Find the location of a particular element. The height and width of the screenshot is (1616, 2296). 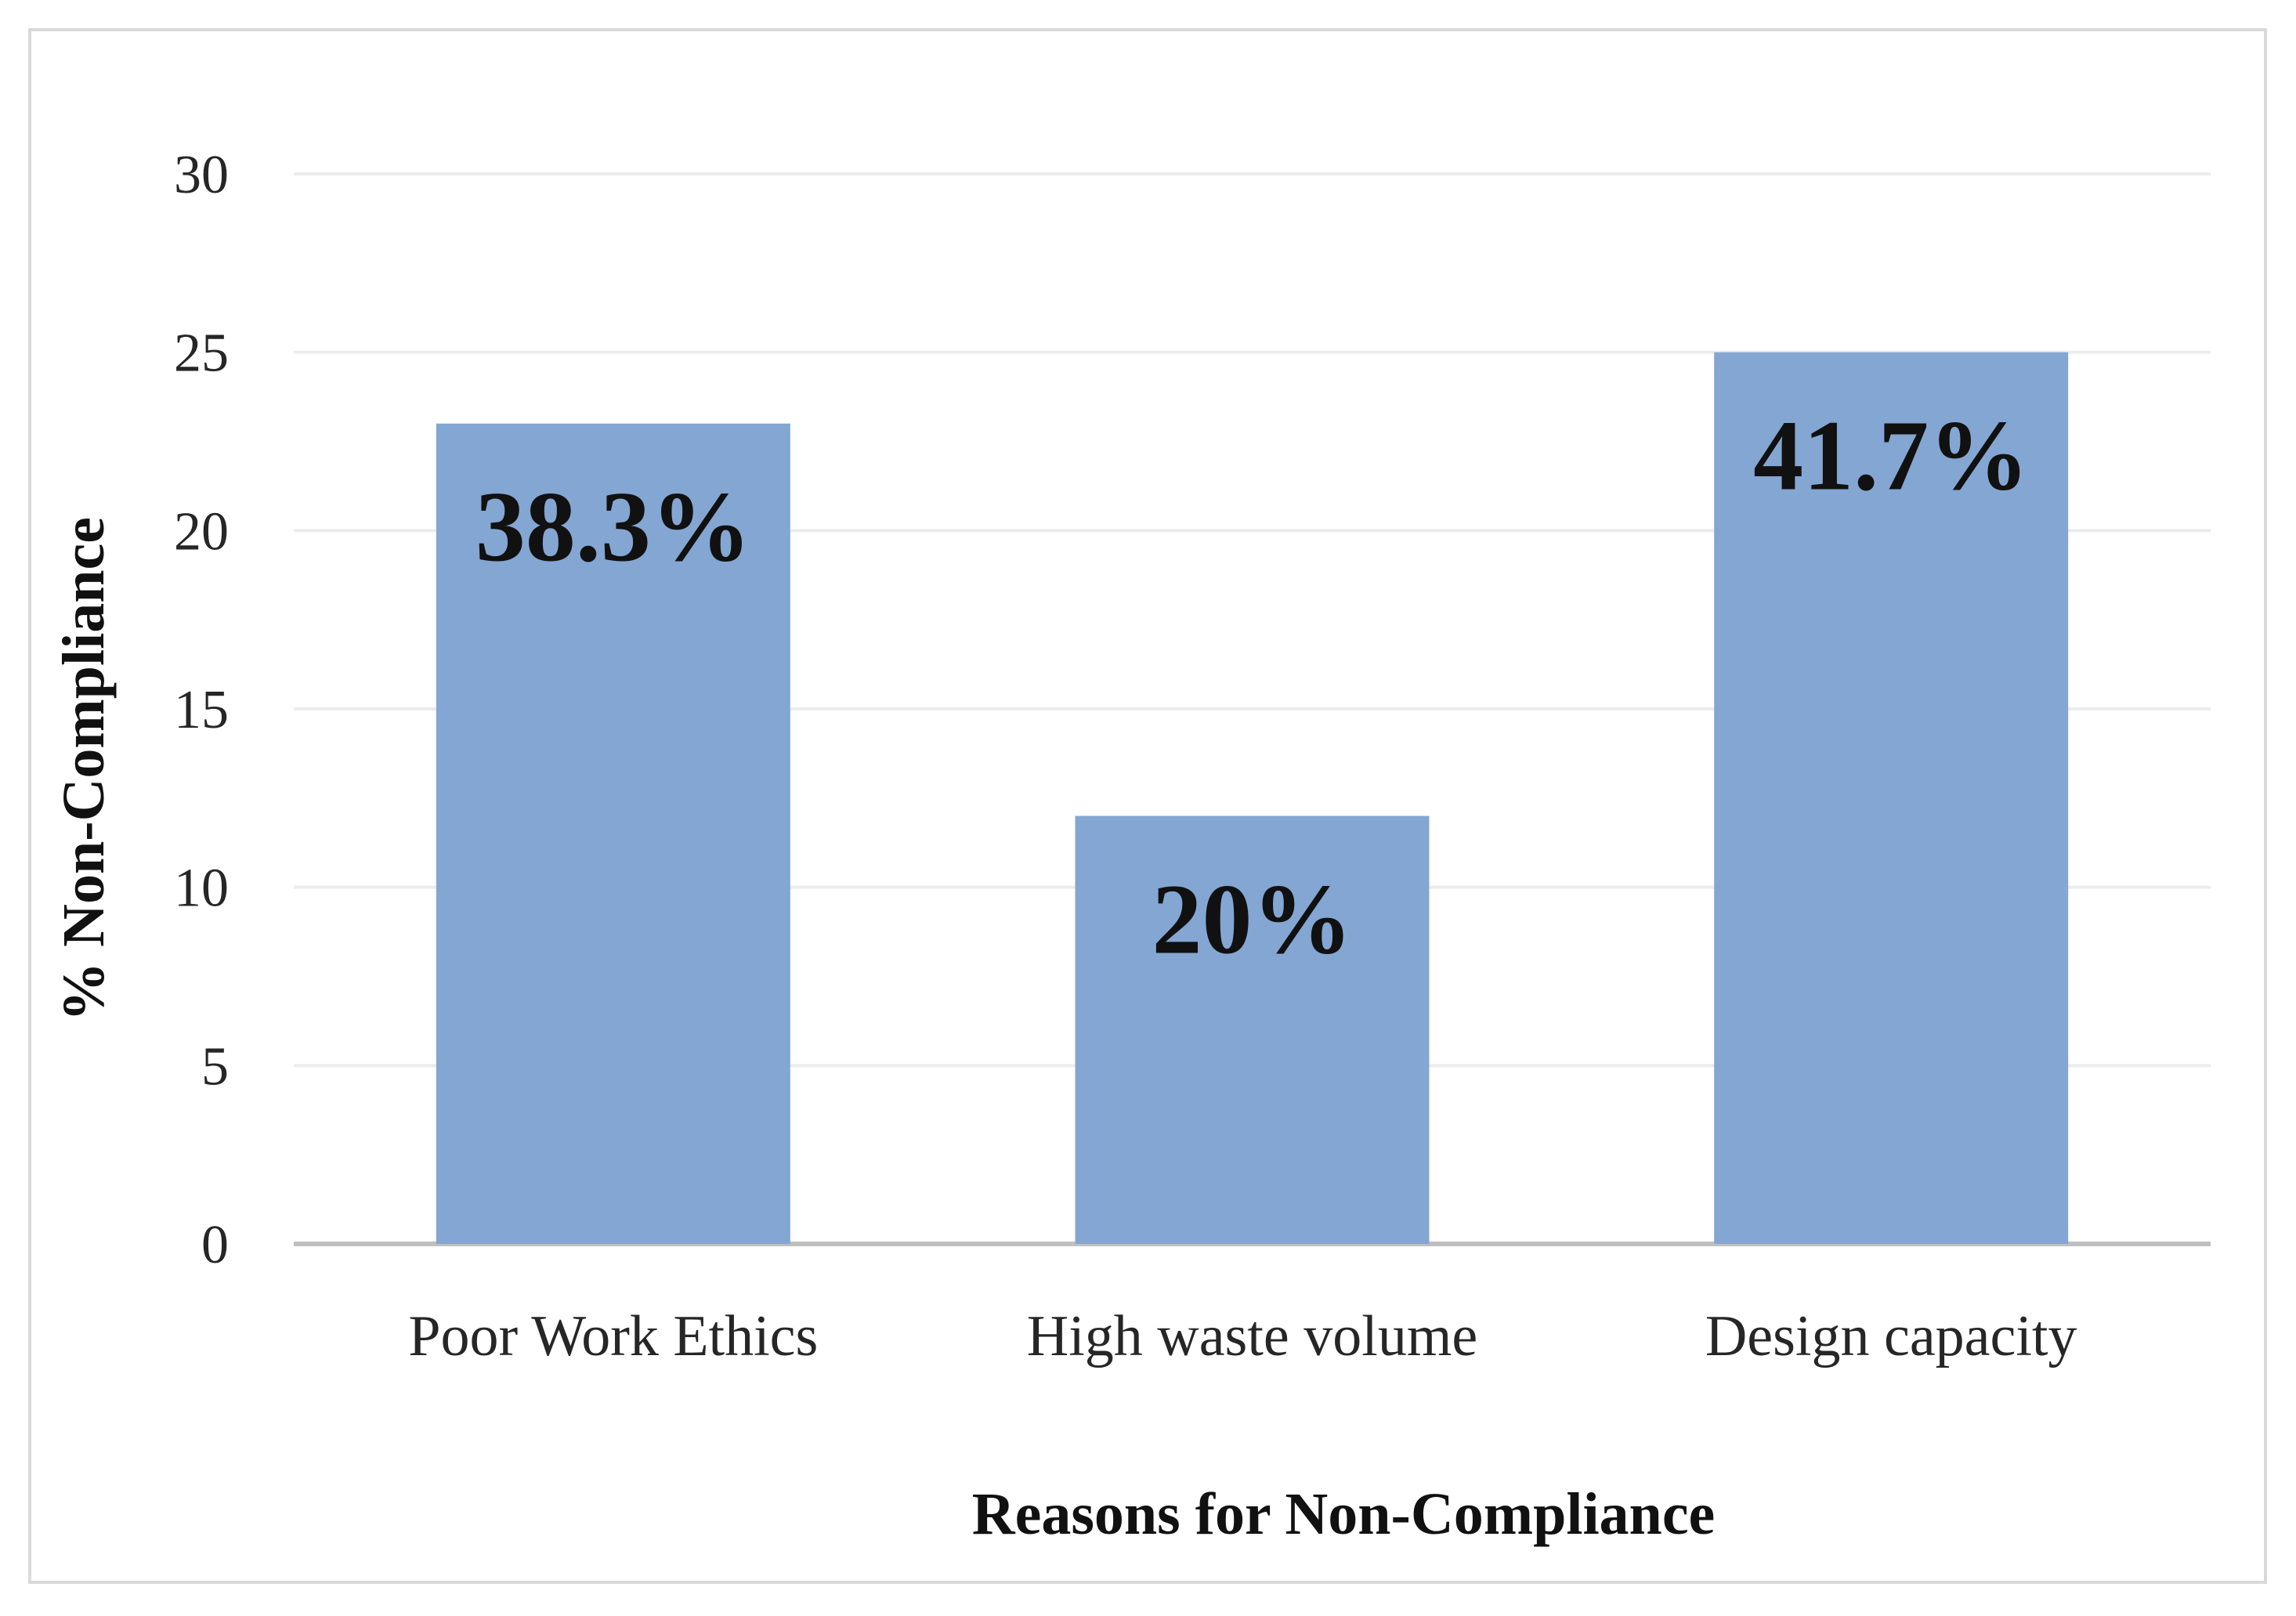

data-label: 38.3% is located at coordinates (613, 528).